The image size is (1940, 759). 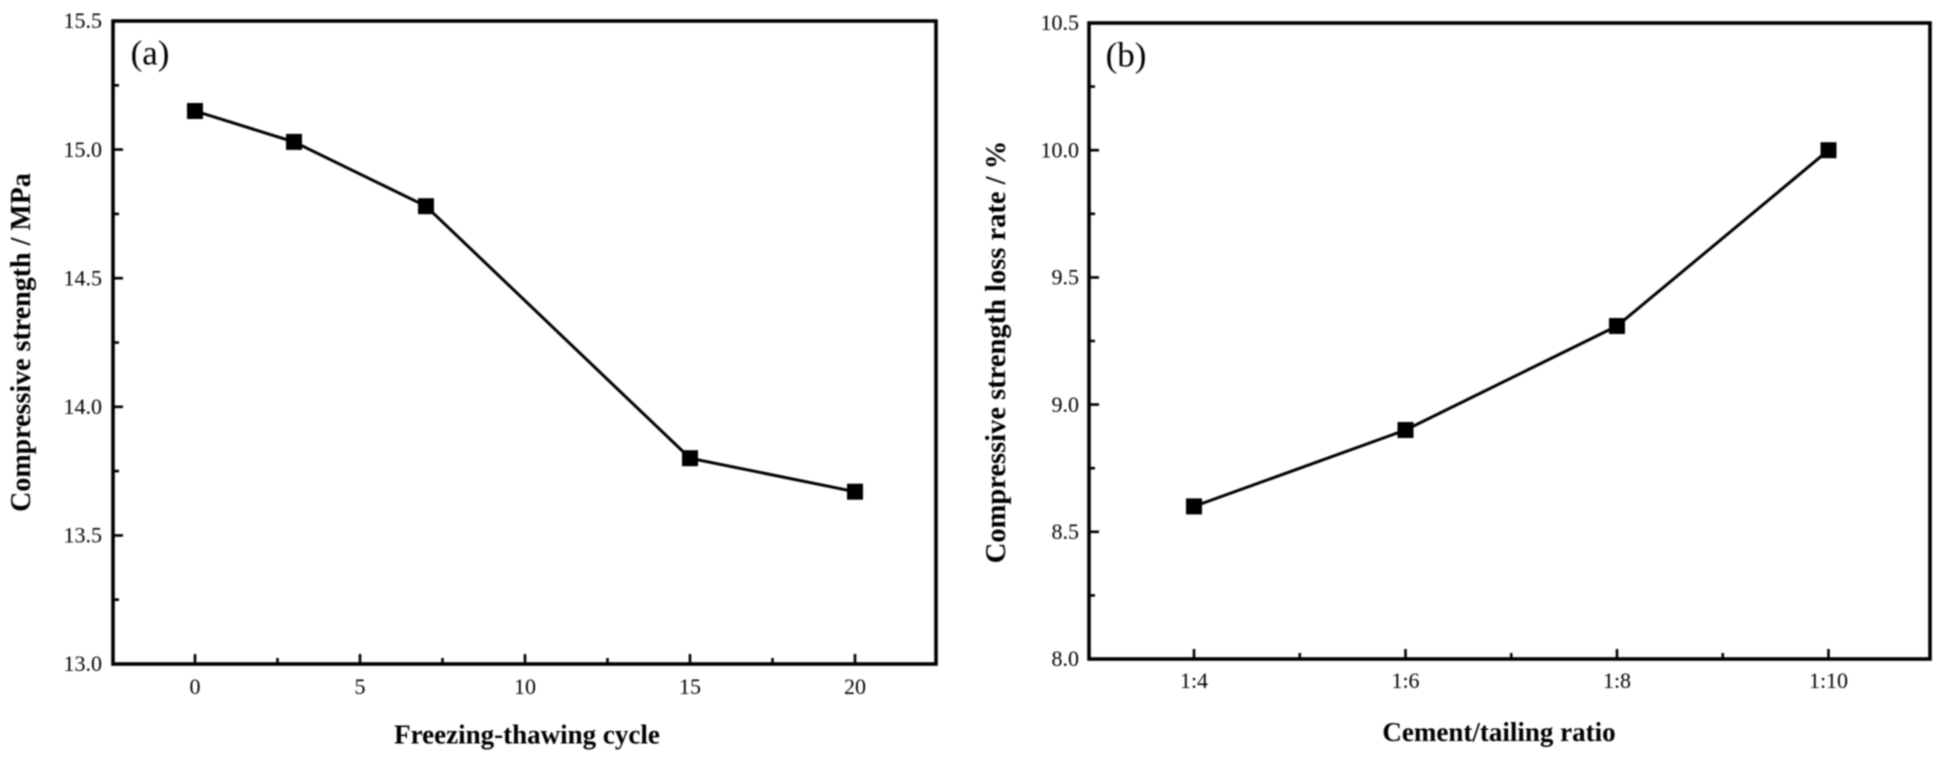 What do you see at coordinates (855, 686) in the screenshot?
I see `svg-text: 20` at bounding box center [855, 686].